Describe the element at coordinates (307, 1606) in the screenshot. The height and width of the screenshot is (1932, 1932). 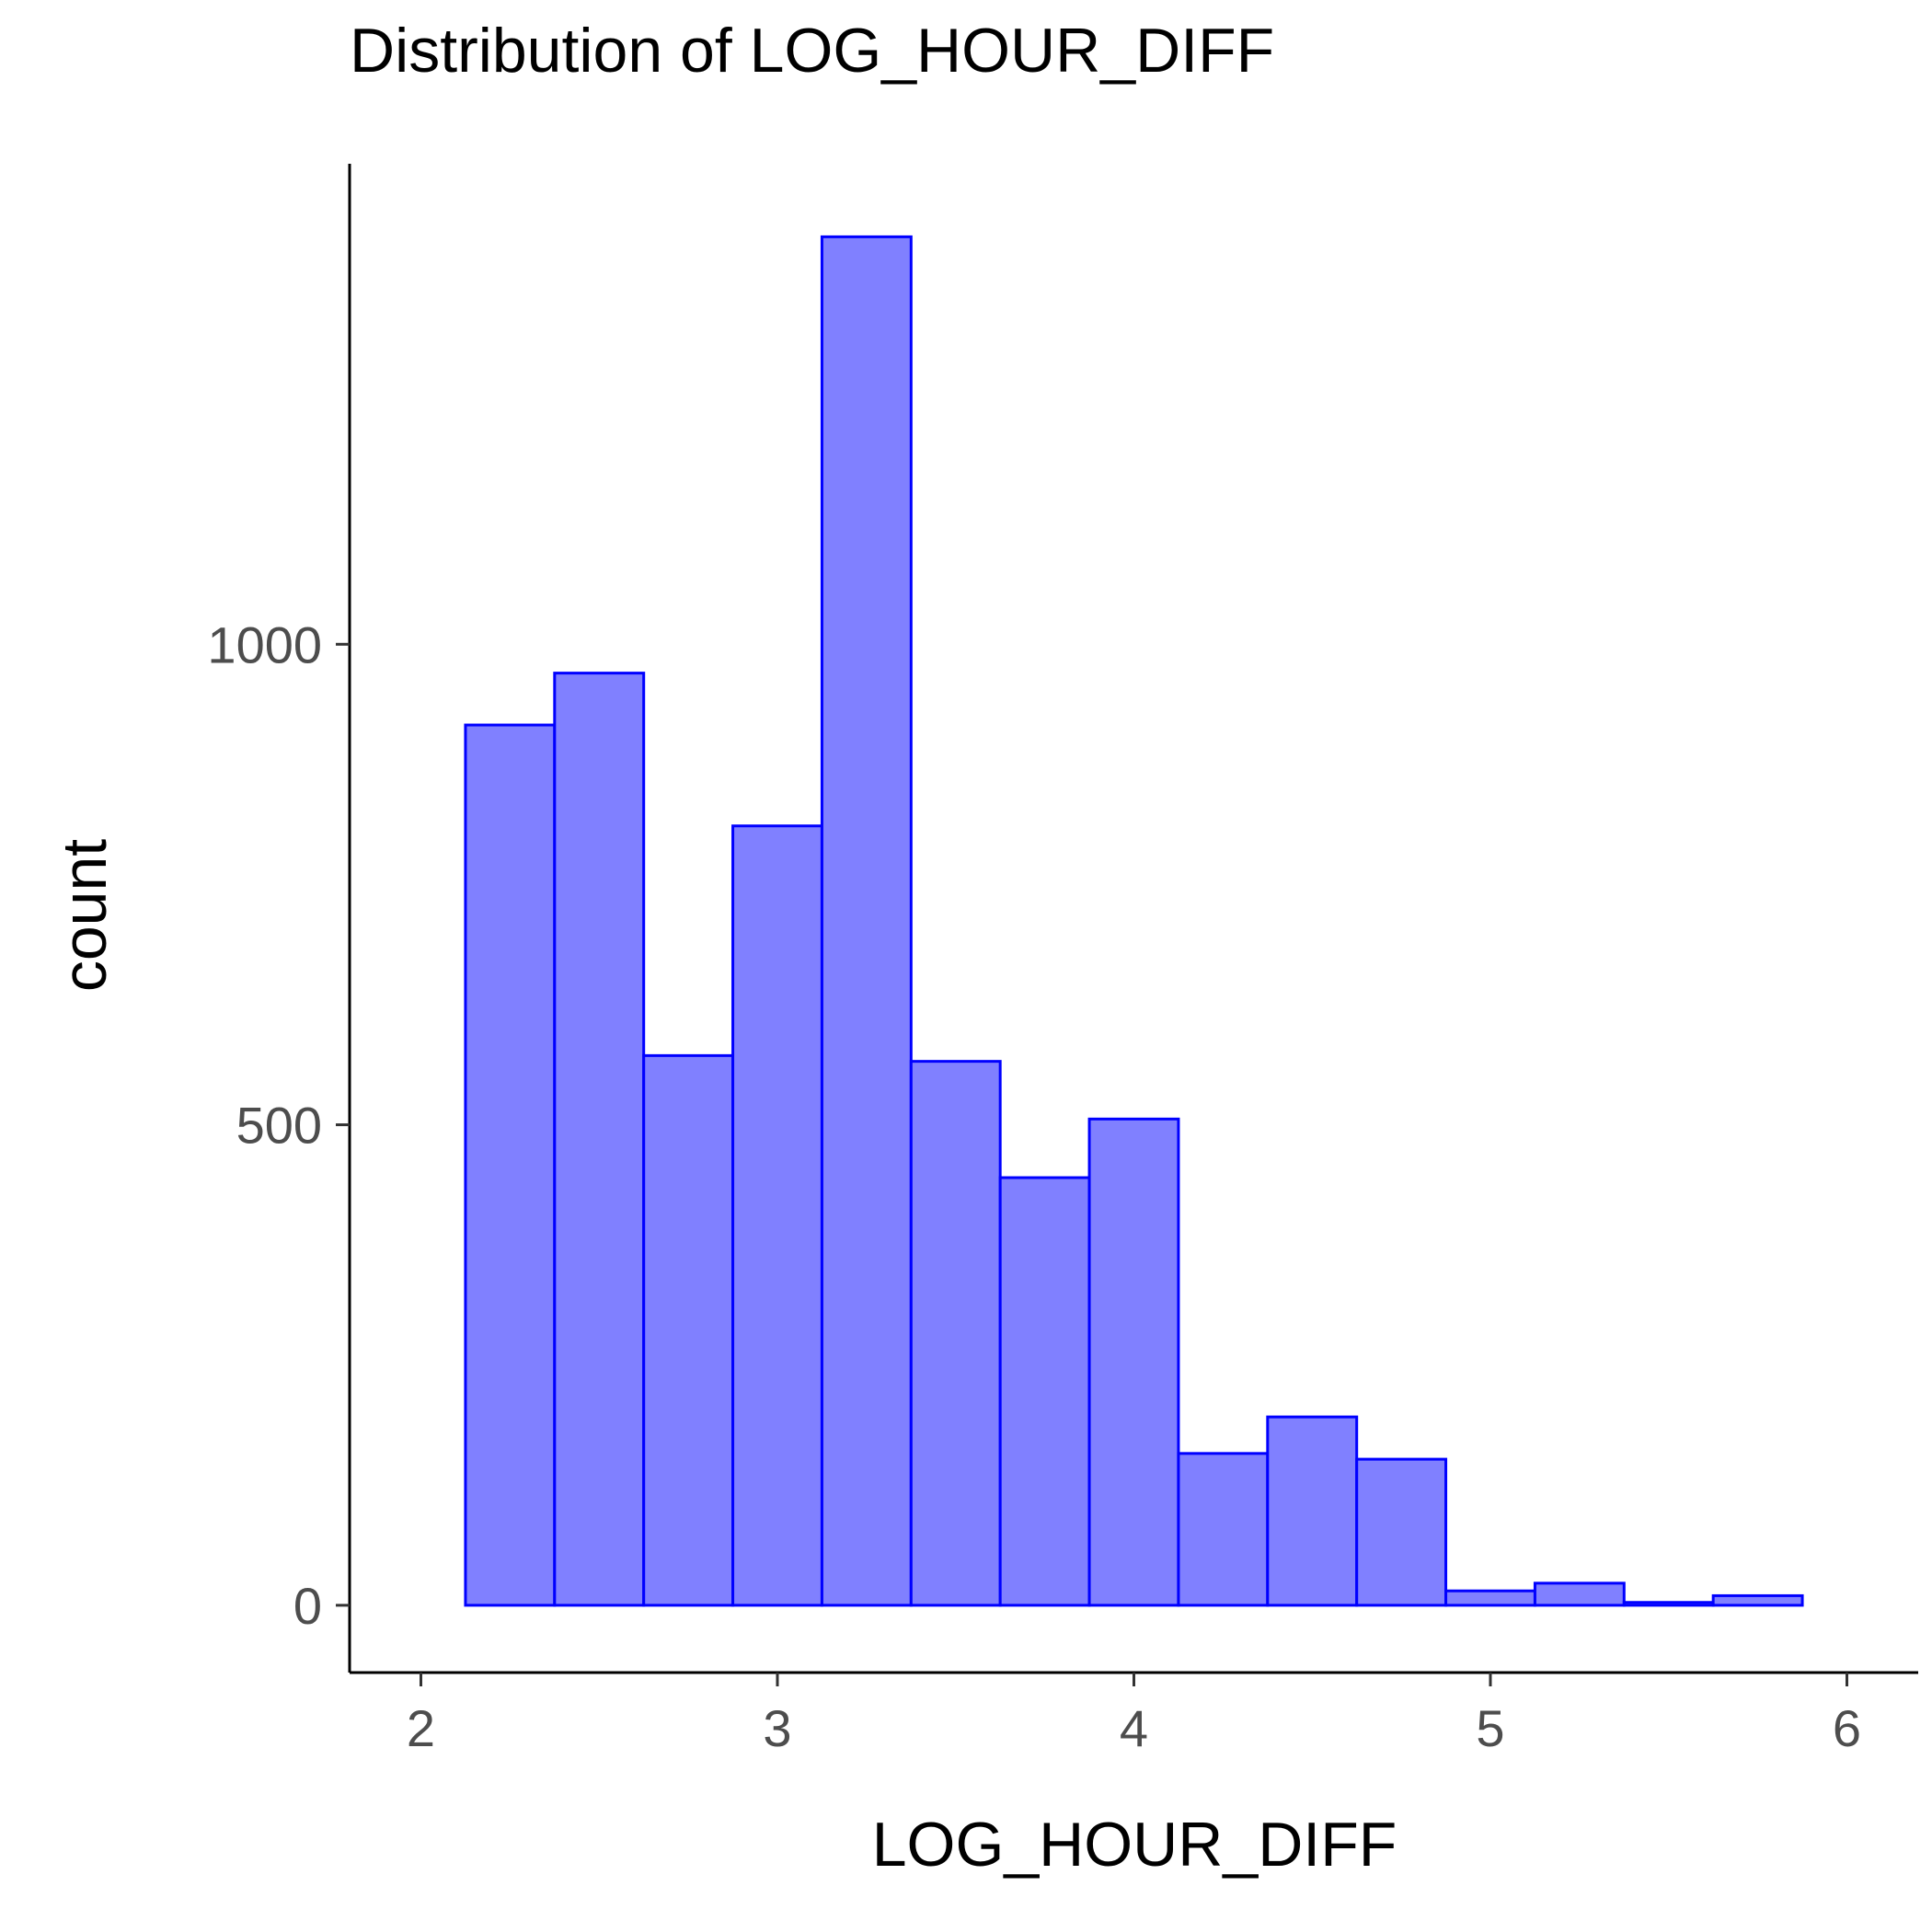
I see `y-tick-label: 0` at that location.